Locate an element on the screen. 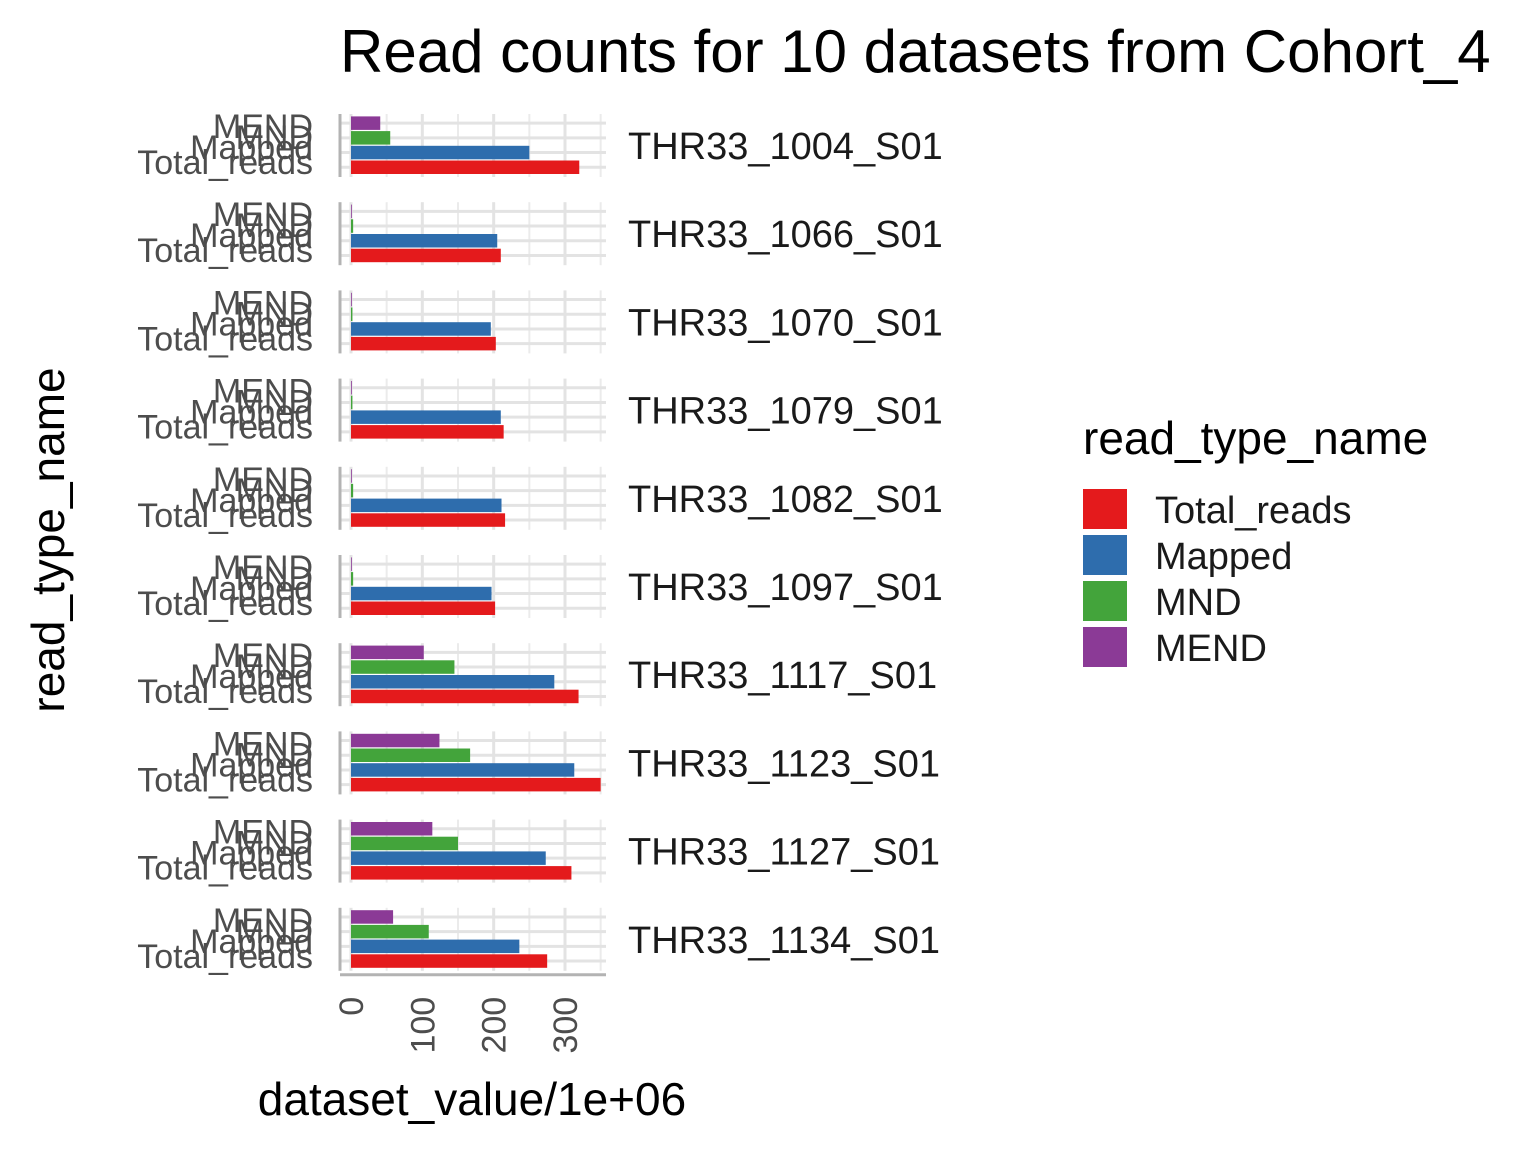 The image size is (1536, 1152). y-axis-title: read_type_name is located at coordinates (48, 539).